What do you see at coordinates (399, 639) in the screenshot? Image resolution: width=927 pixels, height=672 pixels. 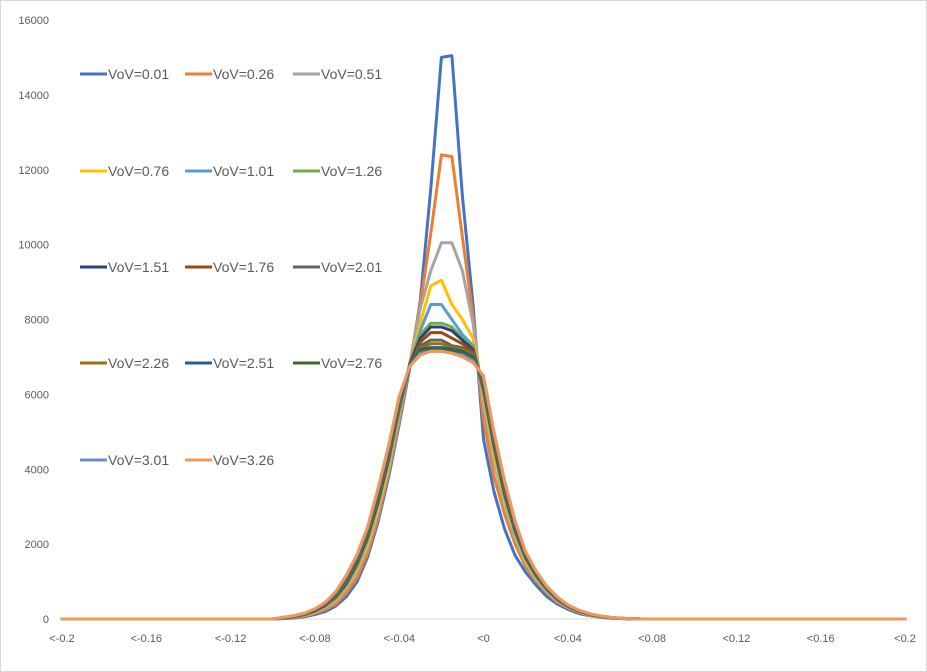 I see `x-tick-label: <-0.04` at bounding box center [399, 639].